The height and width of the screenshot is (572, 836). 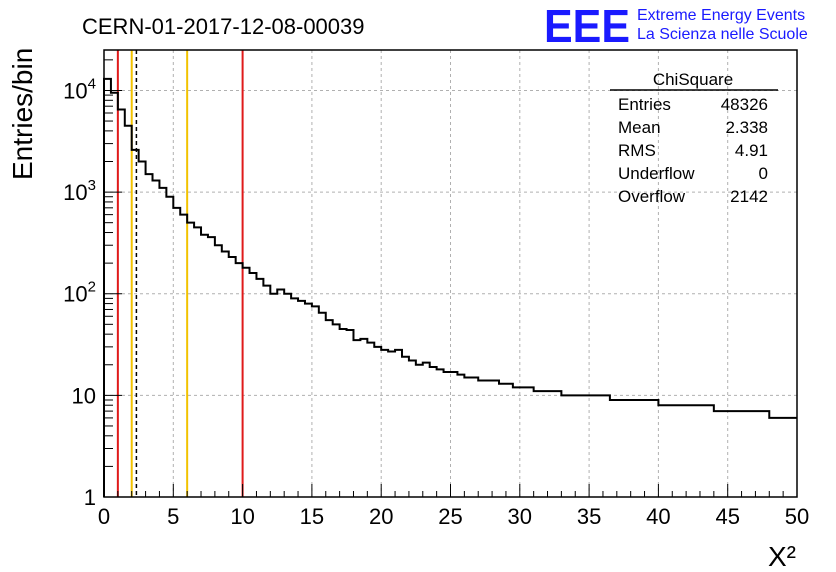 What do you see at coordinates (242, 516) in the screenshot?
I see `x-tick-label: 10` at bounding box center [242, 516].